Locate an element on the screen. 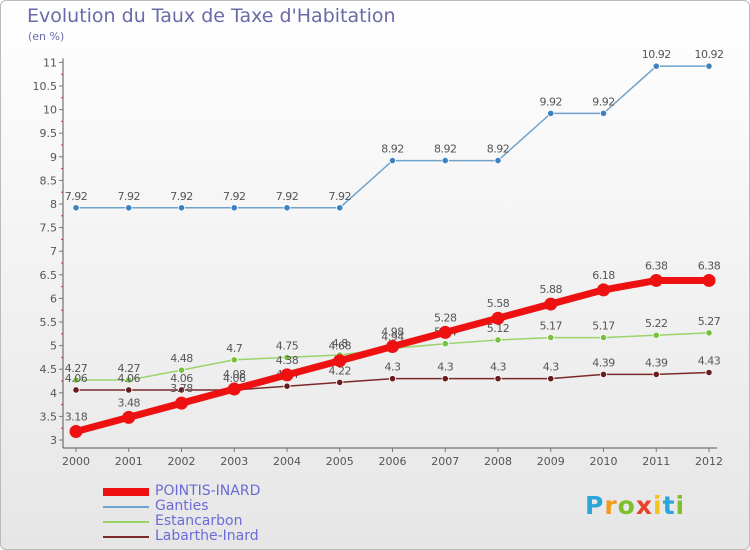 This screenshot has width=750, height=550. brand-logo: Proxiti is located at coordinates (635, 505).